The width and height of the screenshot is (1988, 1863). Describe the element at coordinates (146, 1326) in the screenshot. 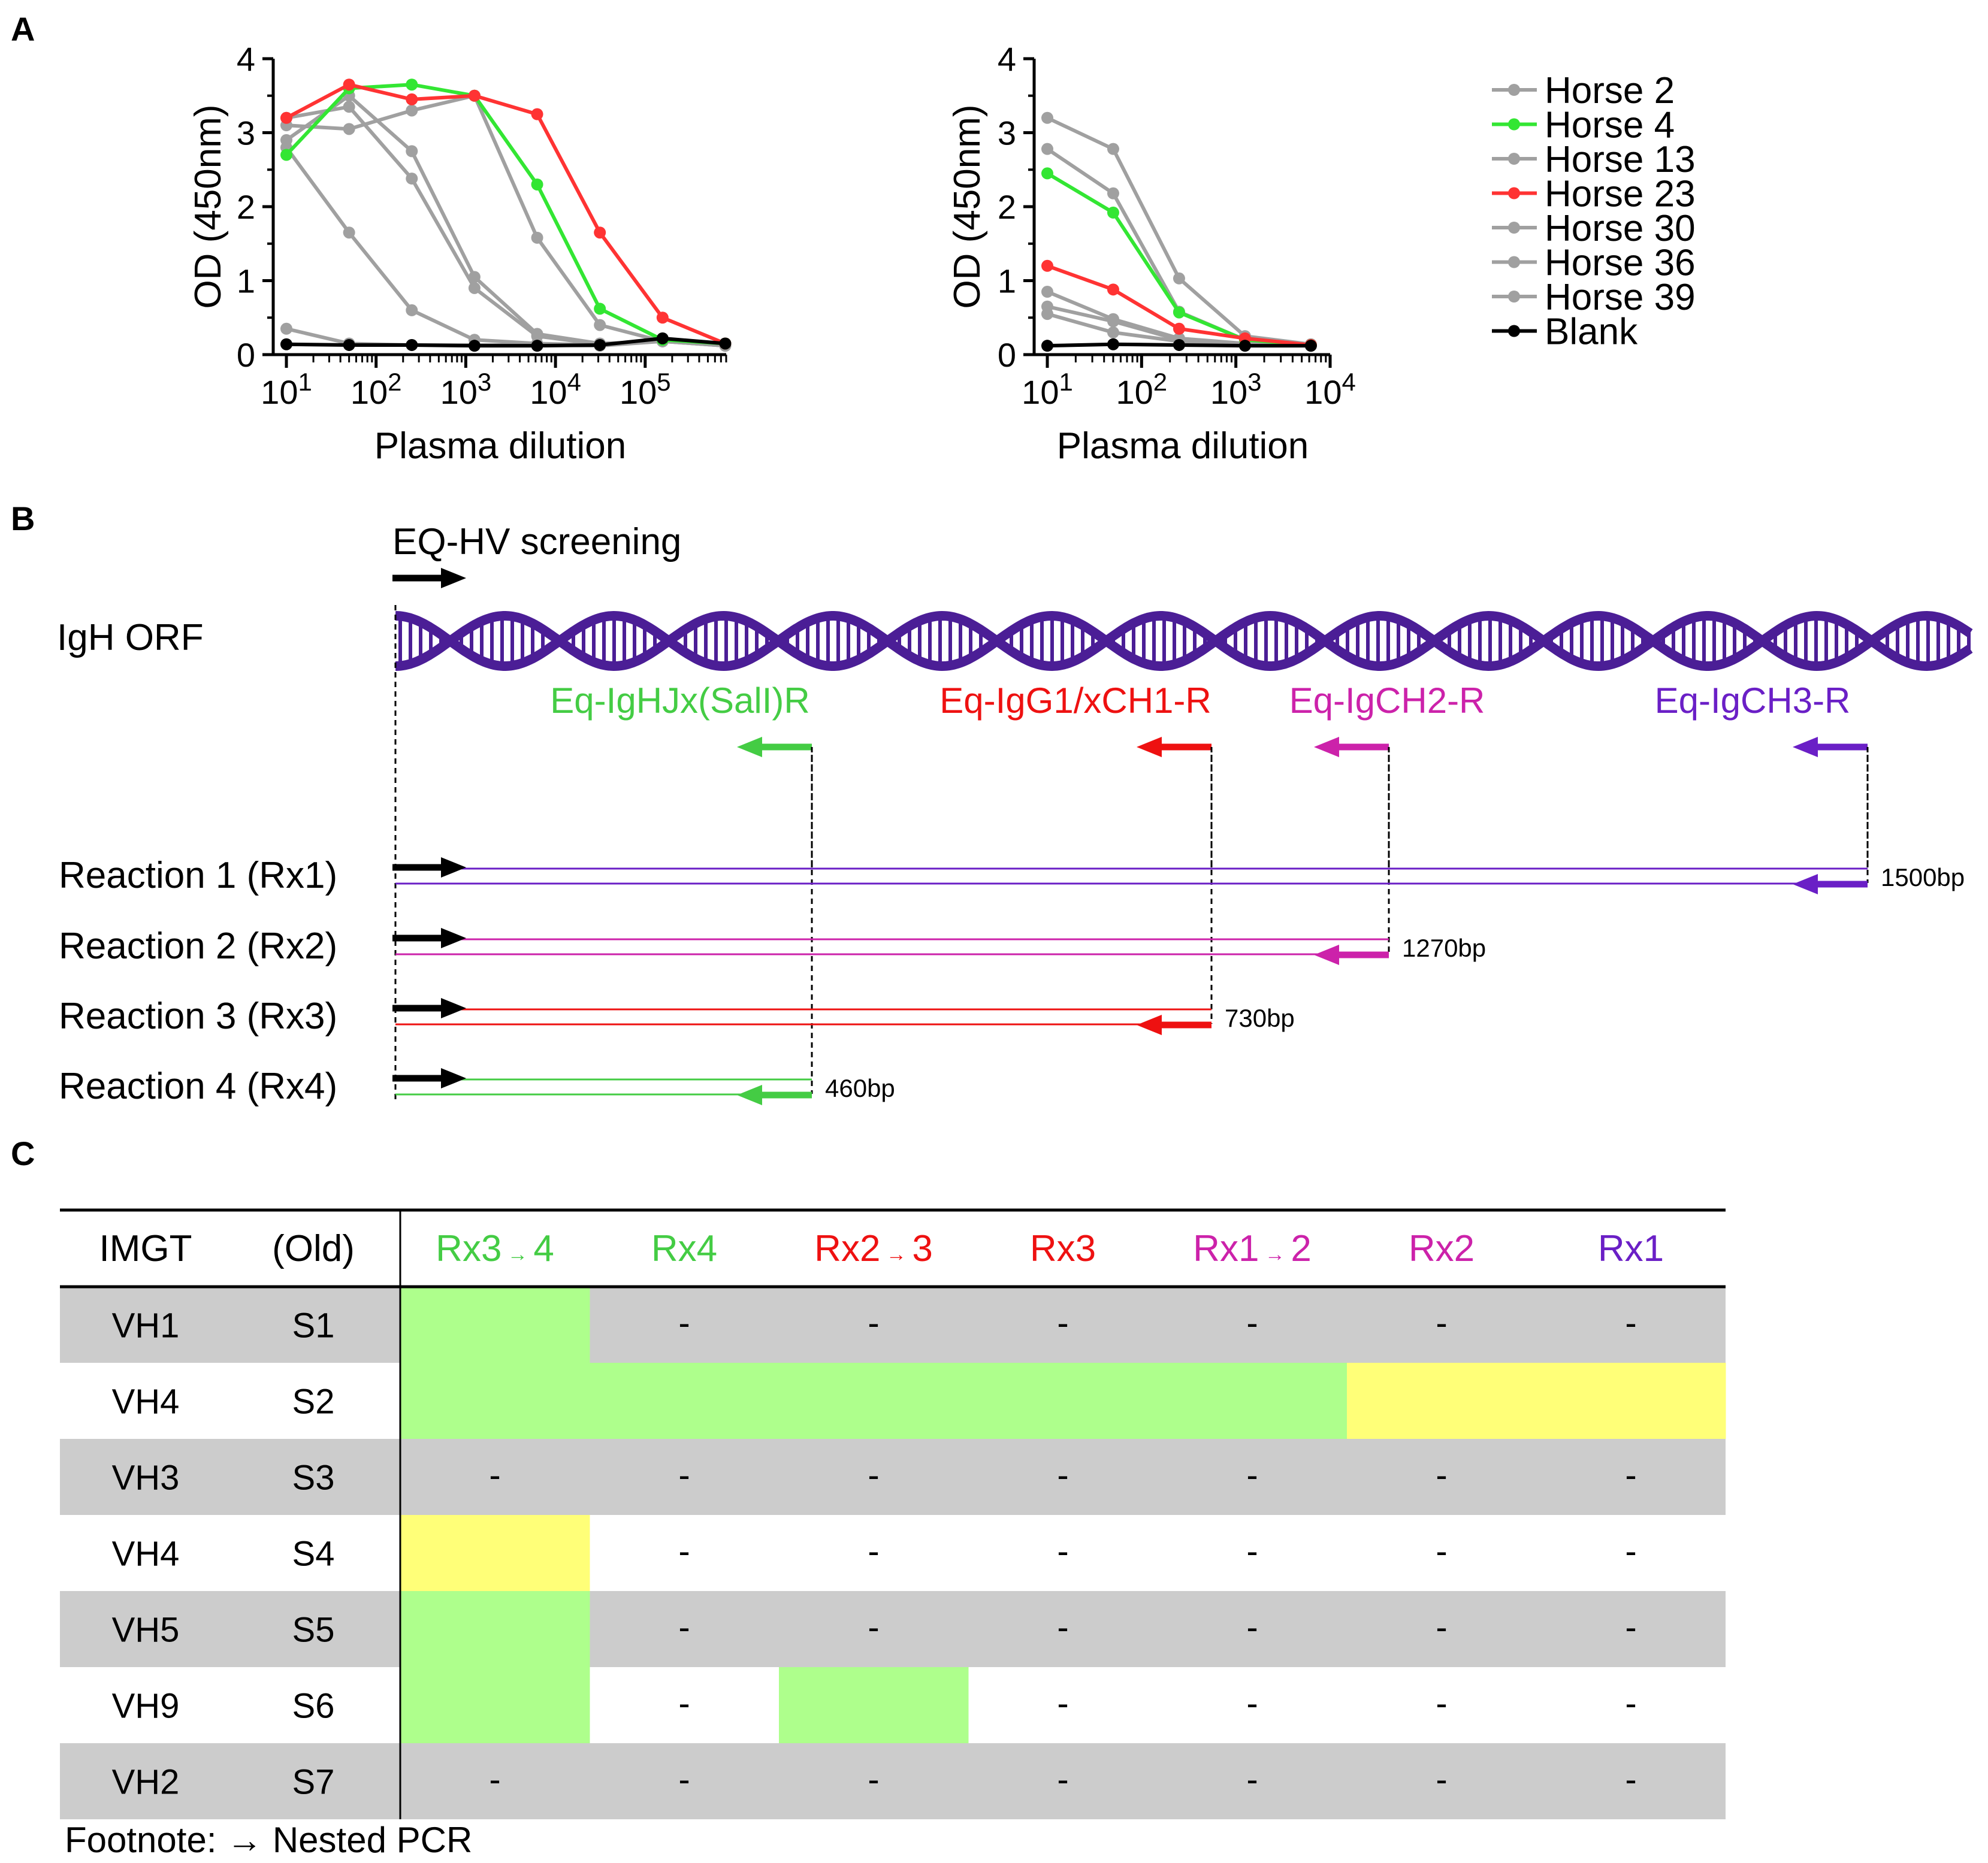

I see `imgt-cell: VH1` at that location.